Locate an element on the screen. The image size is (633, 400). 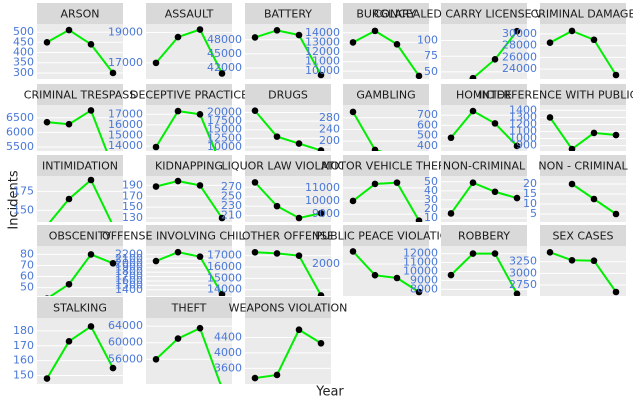
y-tick-label: 500 is located at coordinates (23, 31).